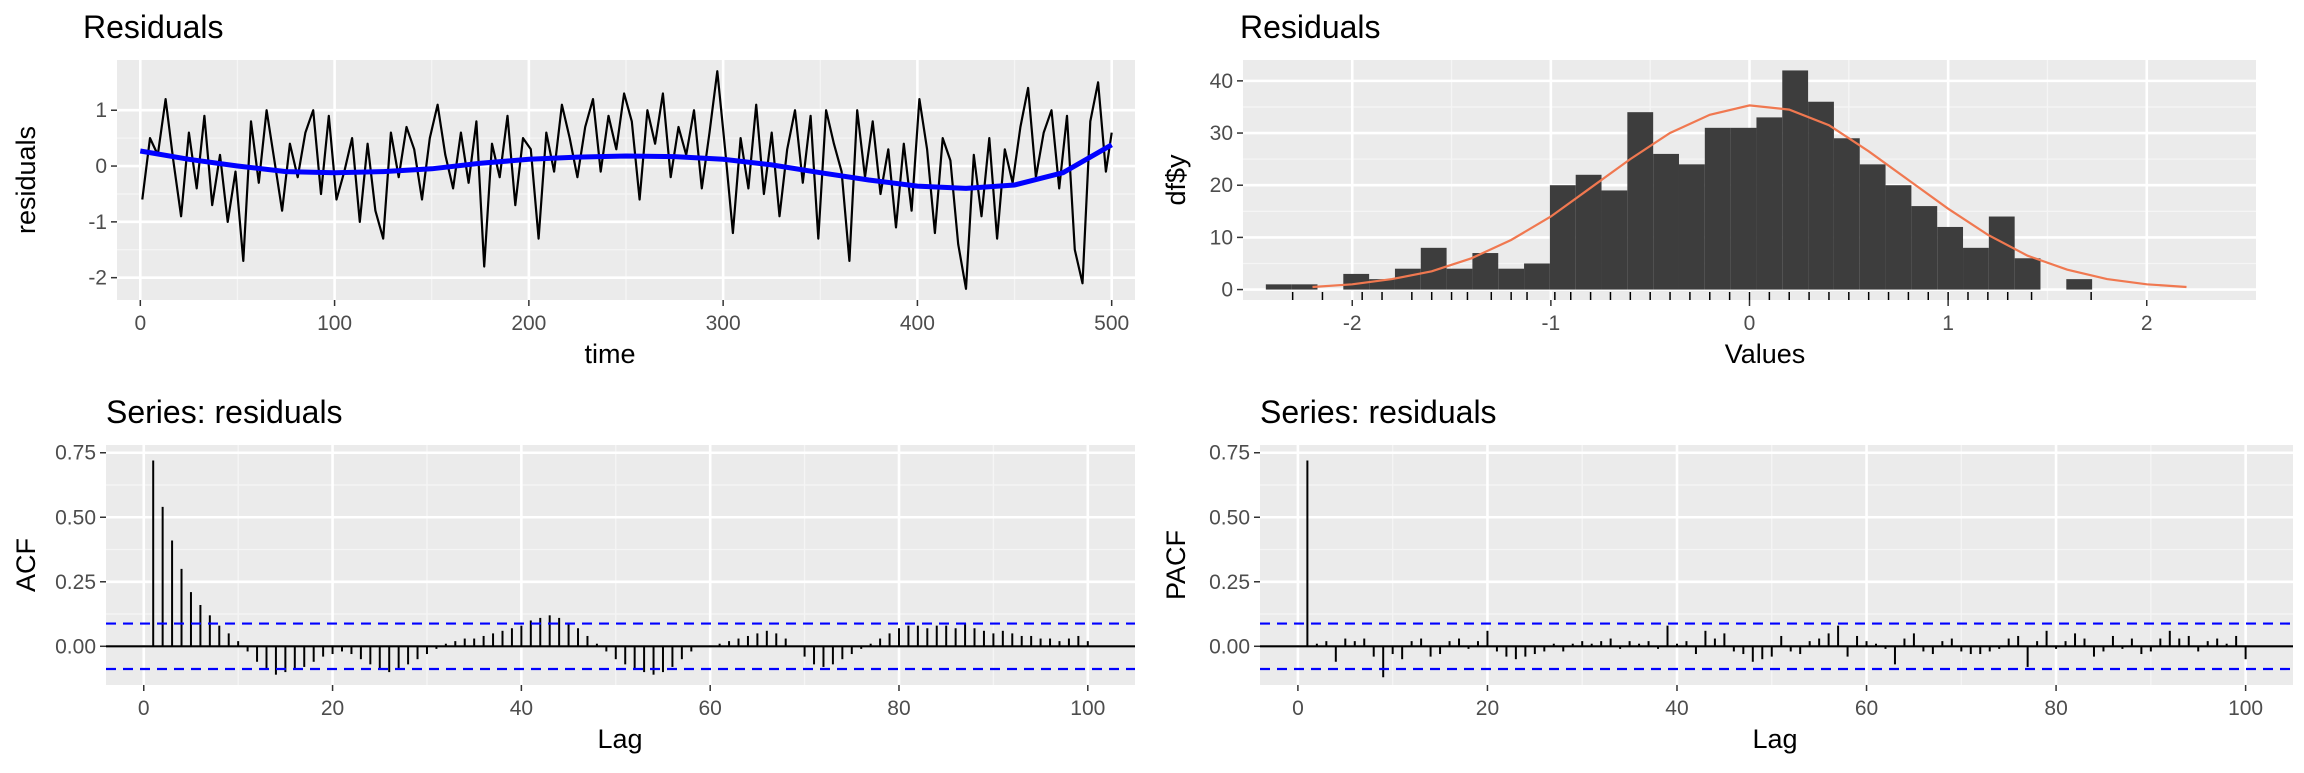 This screenshot has height=773, width=2304. What do you see at coordinates (2147, 323) in the screenshot?
I see `x-tick-label: 2` at bounding box center [2147, 323].